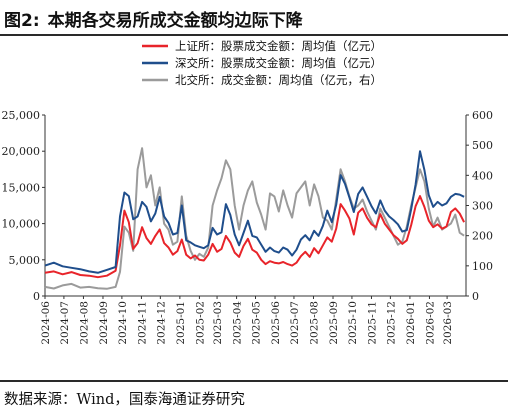 The height and width of the screenshot is (414, 508). What do you see at coordinates (411, 323) in the screenshot?
I see `x-tick-label: 2026-01` at bounding box center [411, 323].